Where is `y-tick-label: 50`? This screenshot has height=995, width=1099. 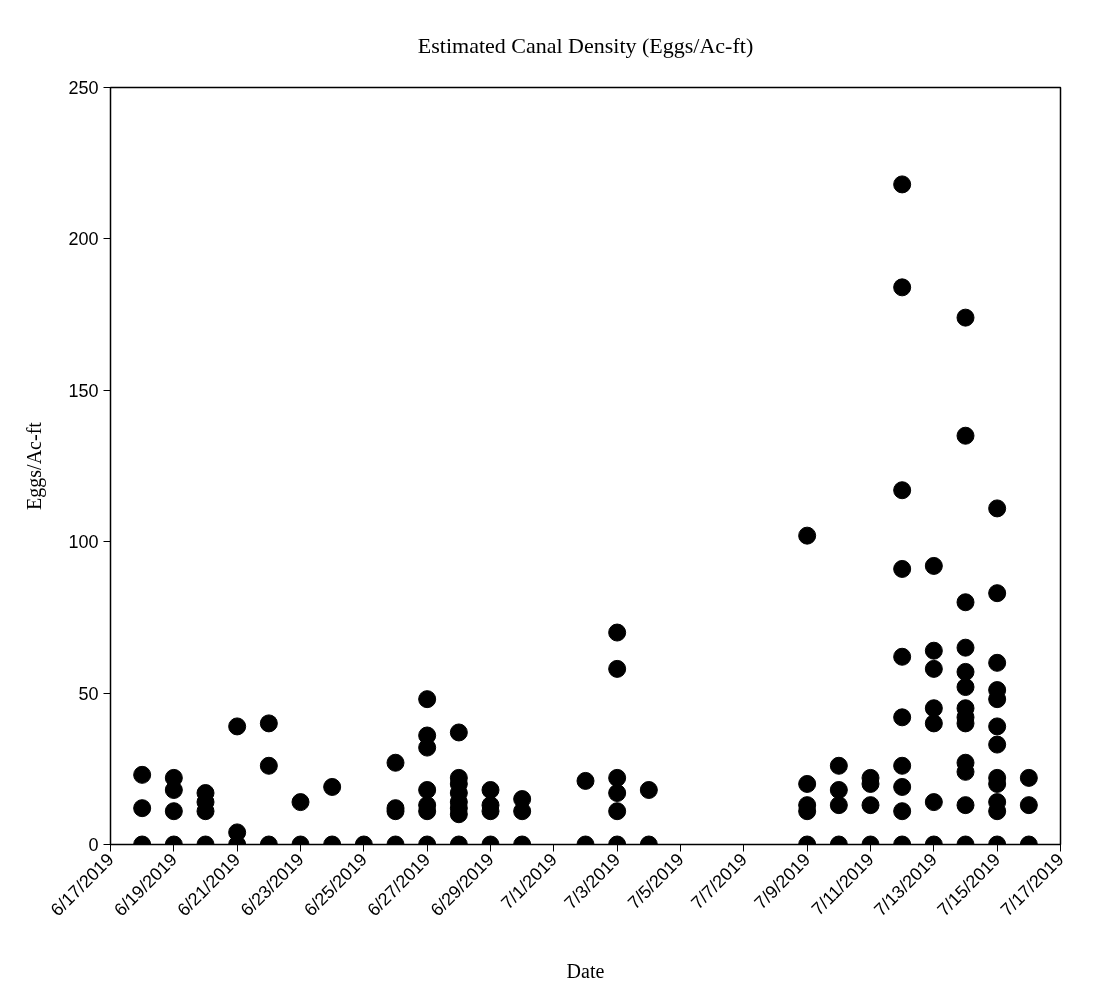 y-tick-label: 50 is located at coordinates (88, 693).